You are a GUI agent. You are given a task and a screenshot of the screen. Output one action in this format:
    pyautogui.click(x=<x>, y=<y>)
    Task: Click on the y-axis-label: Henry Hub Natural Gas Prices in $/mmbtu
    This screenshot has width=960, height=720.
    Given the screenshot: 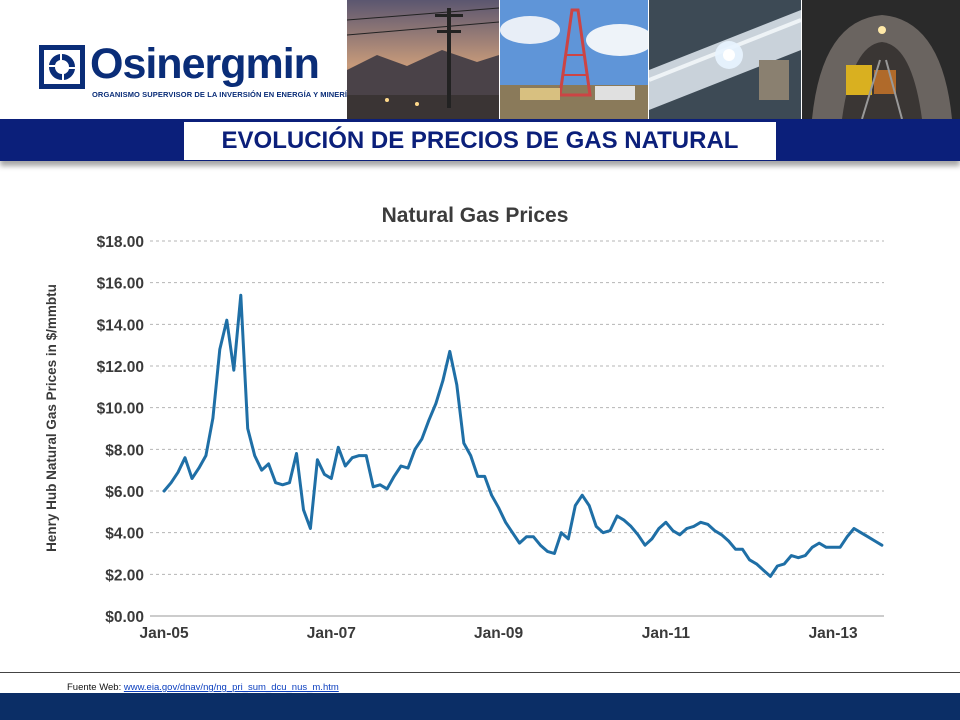 What is the action you would take?
    pyautogui.click(x=51, y=418)
    